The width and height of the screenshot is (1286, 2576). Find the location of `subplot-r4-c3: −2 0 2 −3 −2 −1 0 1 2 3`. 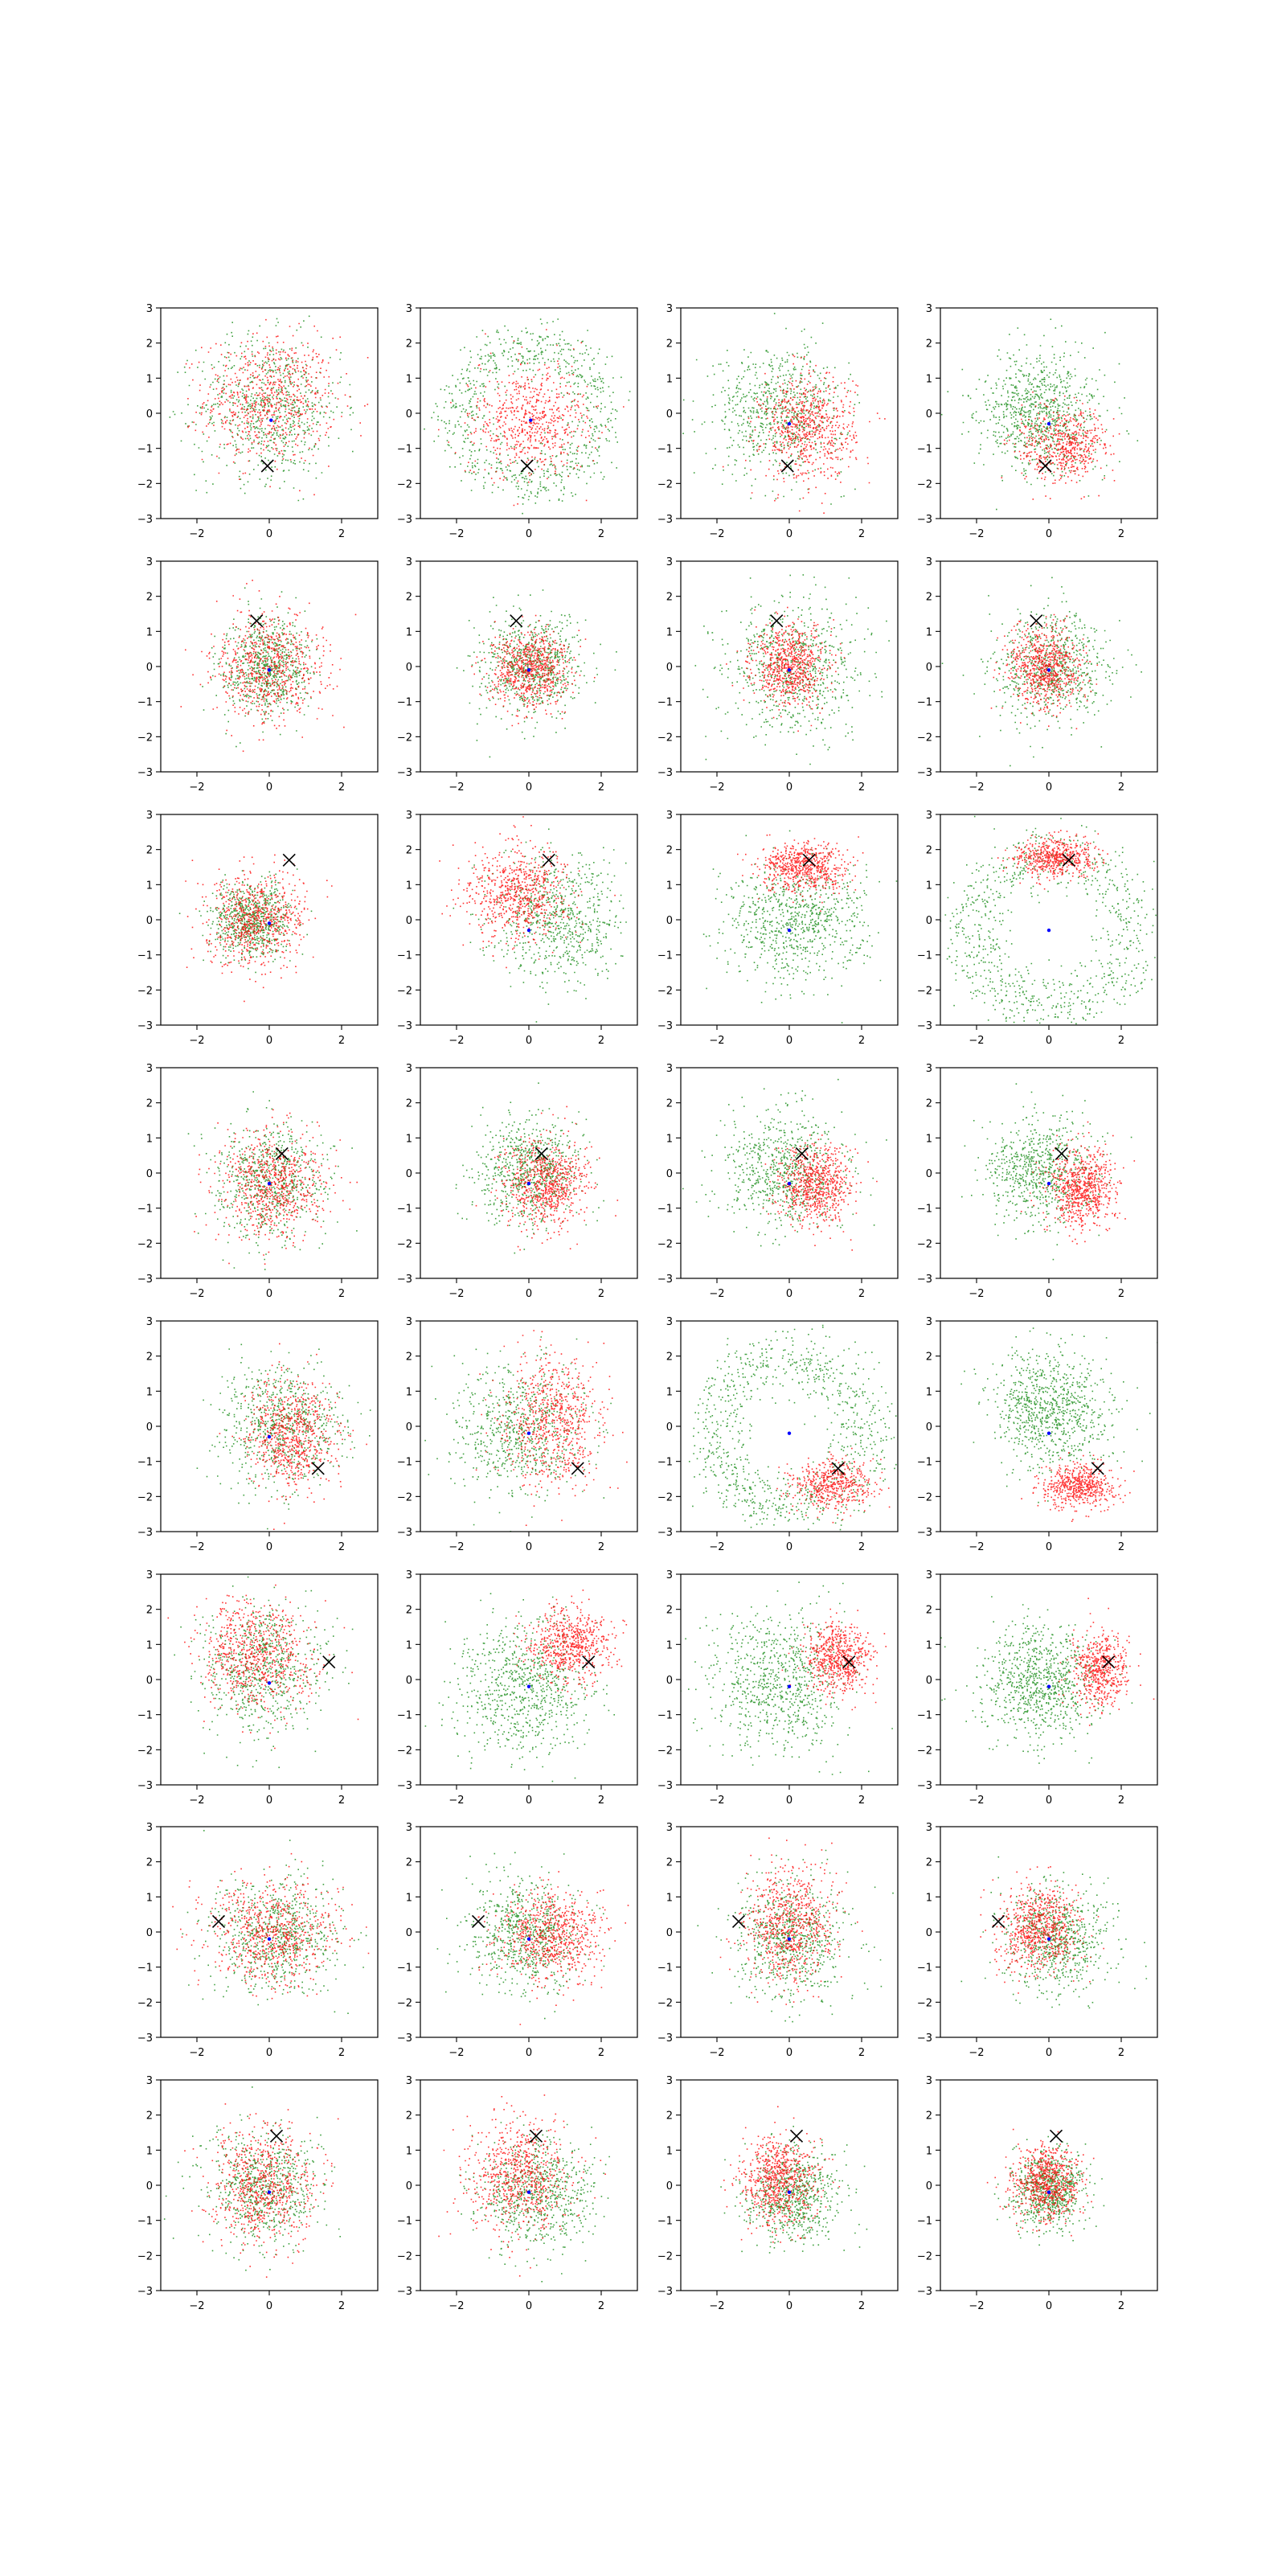

subplot-r4-c3: −2 0 2 −3 −2 −1 0 1 2 3 is located at coordinates (1037, 1434).